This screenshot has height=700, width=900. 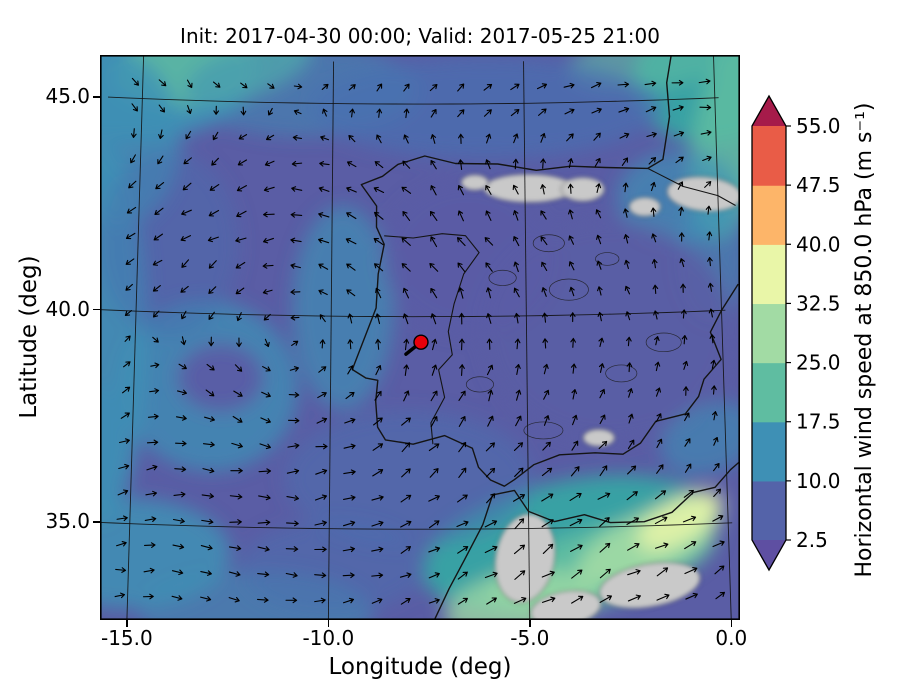 I want to click on x-tick-label: 0.0, so click(x=731, y=638).